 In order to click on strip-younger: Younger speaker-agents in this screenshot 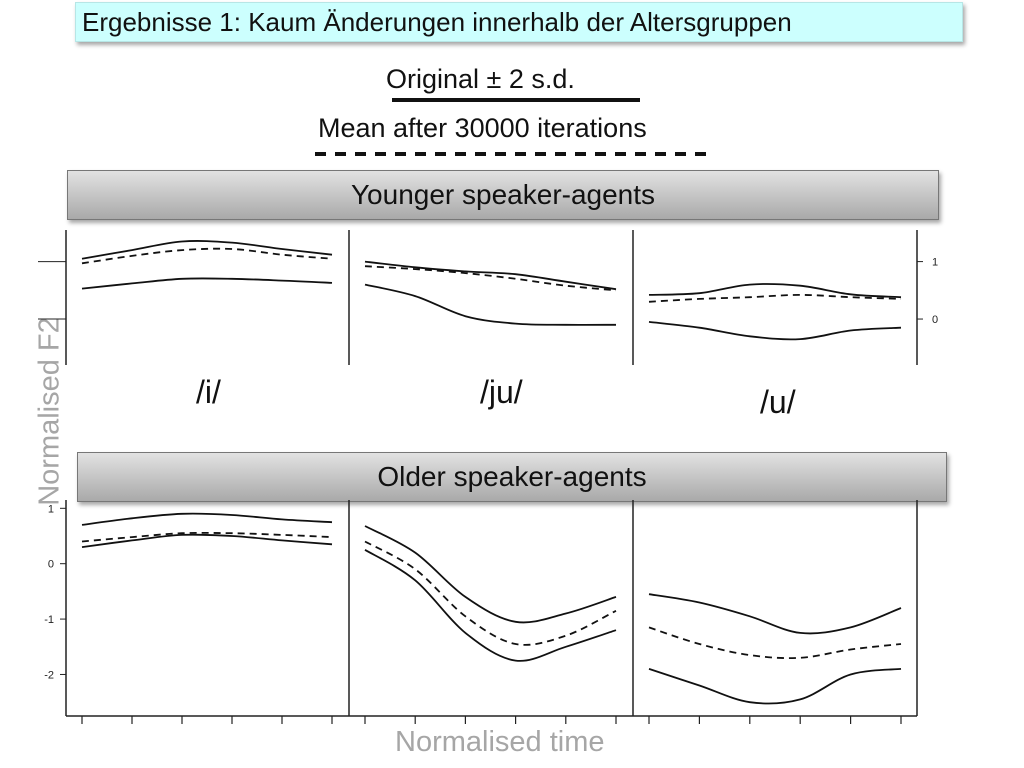, I will do `click(503, 195)`.